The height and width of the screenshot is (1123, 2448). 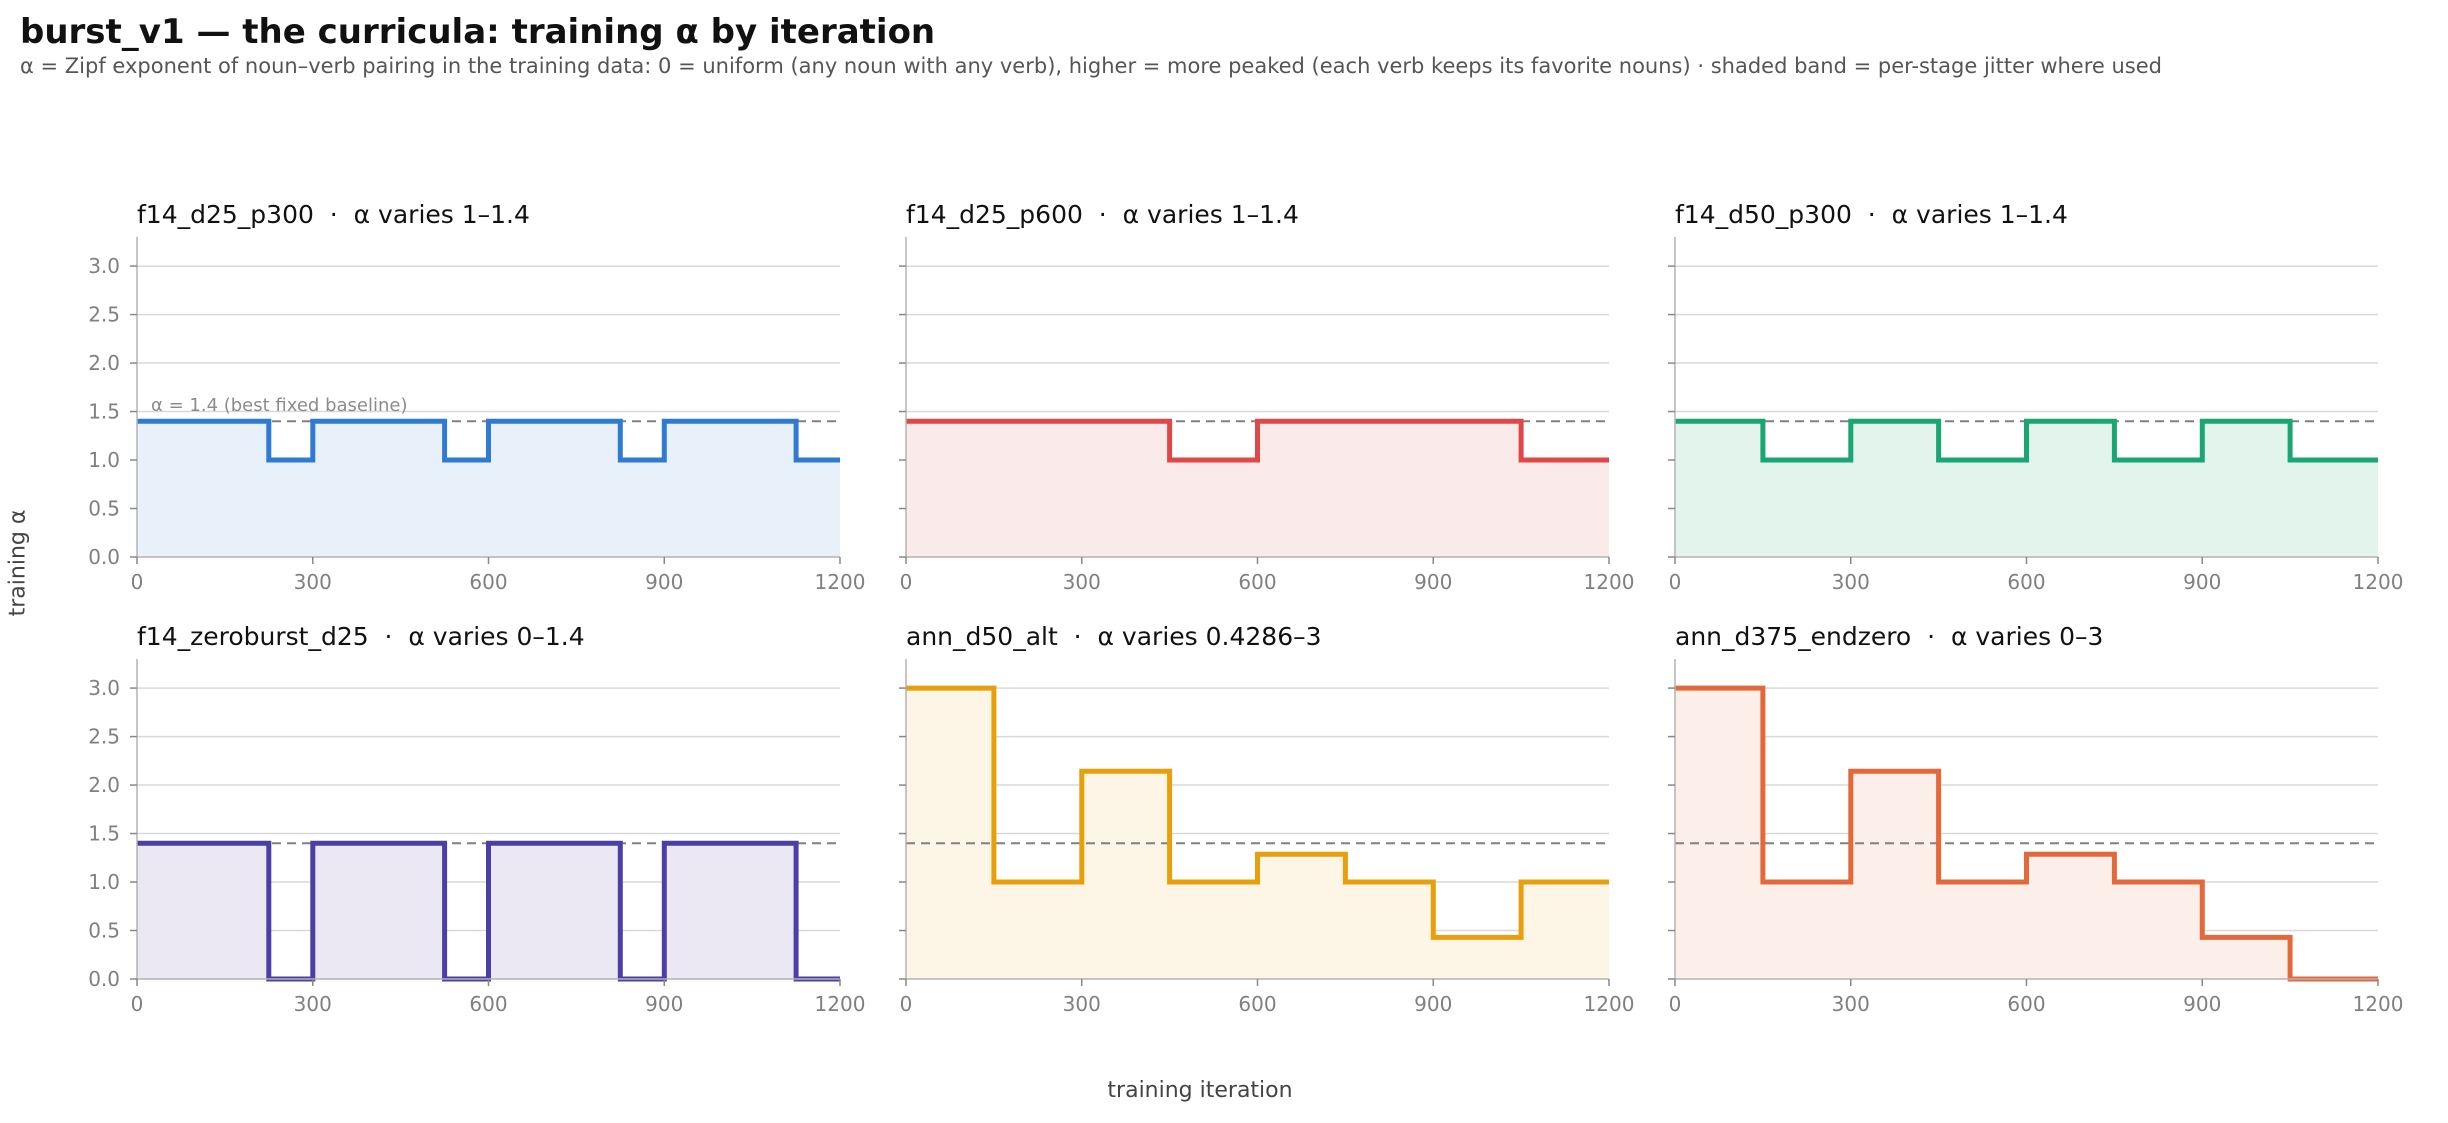 What do you see at coordinates (253, 636) in the screenshot?
I see `panel-title-name: f14_zeroburst_d25` at bounding box center [253, 636].